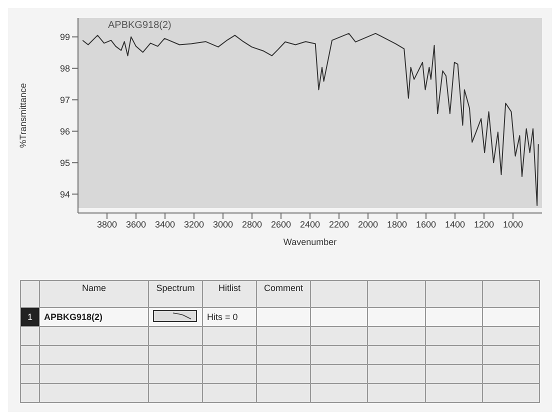  I want to click on x-tick-label: 2400, so click(310, 224).